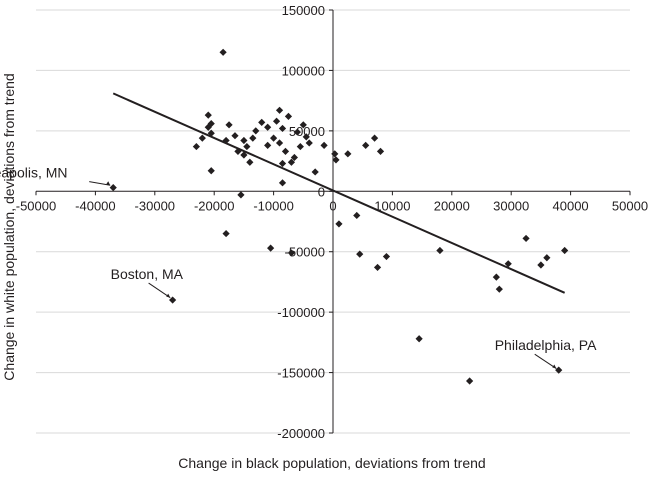 This screenshot has height=477, width=649. Describe the element at coordinates (305, 252) in the screenshot. I see `y-tick-label: -50000` at that location.